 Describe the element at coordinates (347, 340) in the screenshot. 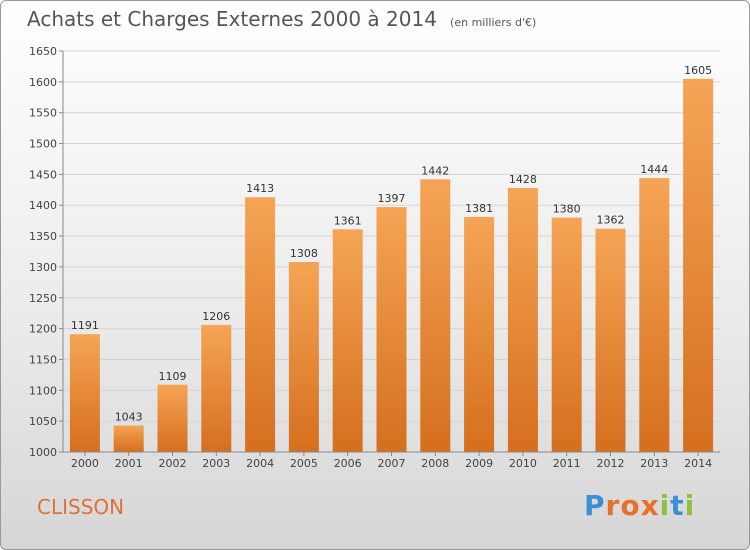

I see `bar-2006` at that location.